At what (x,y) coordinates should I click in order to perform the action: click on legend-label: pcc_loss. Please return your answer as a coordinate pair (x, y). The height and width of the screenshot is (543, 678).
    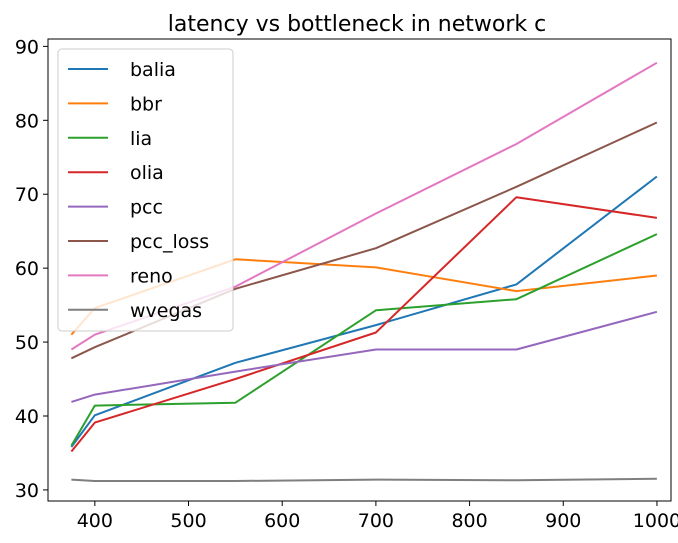
    Looking at the image, I should click on (169, 242).